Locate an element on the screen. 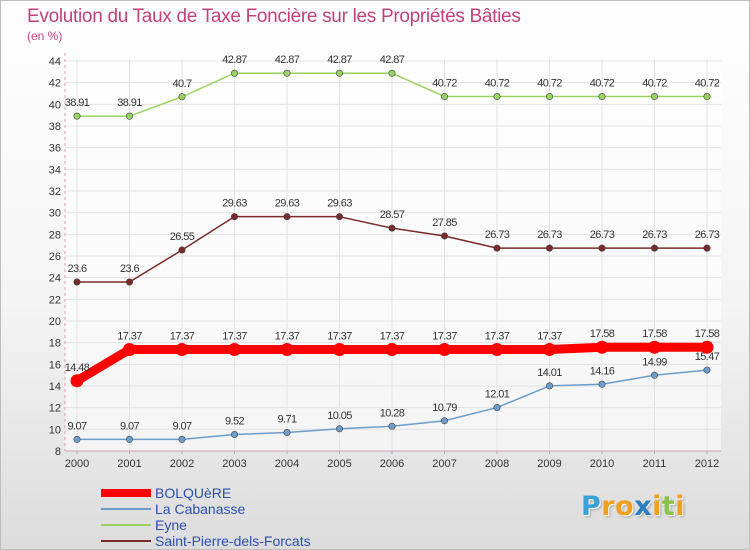 The image size is (750, 550). logo-letter: r is located at coordinates (608, 506).